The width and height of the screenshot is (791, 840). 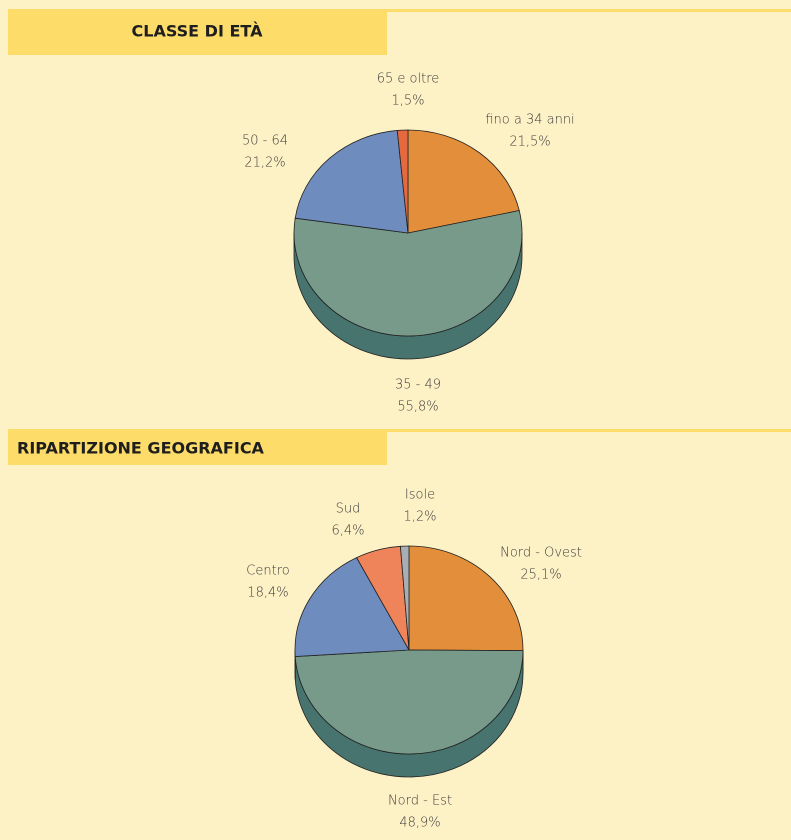 What do you see at coordinates (407, 101) in the screenshot?
I see `slice-value: 1,5%` at bounding box center [407, 101].